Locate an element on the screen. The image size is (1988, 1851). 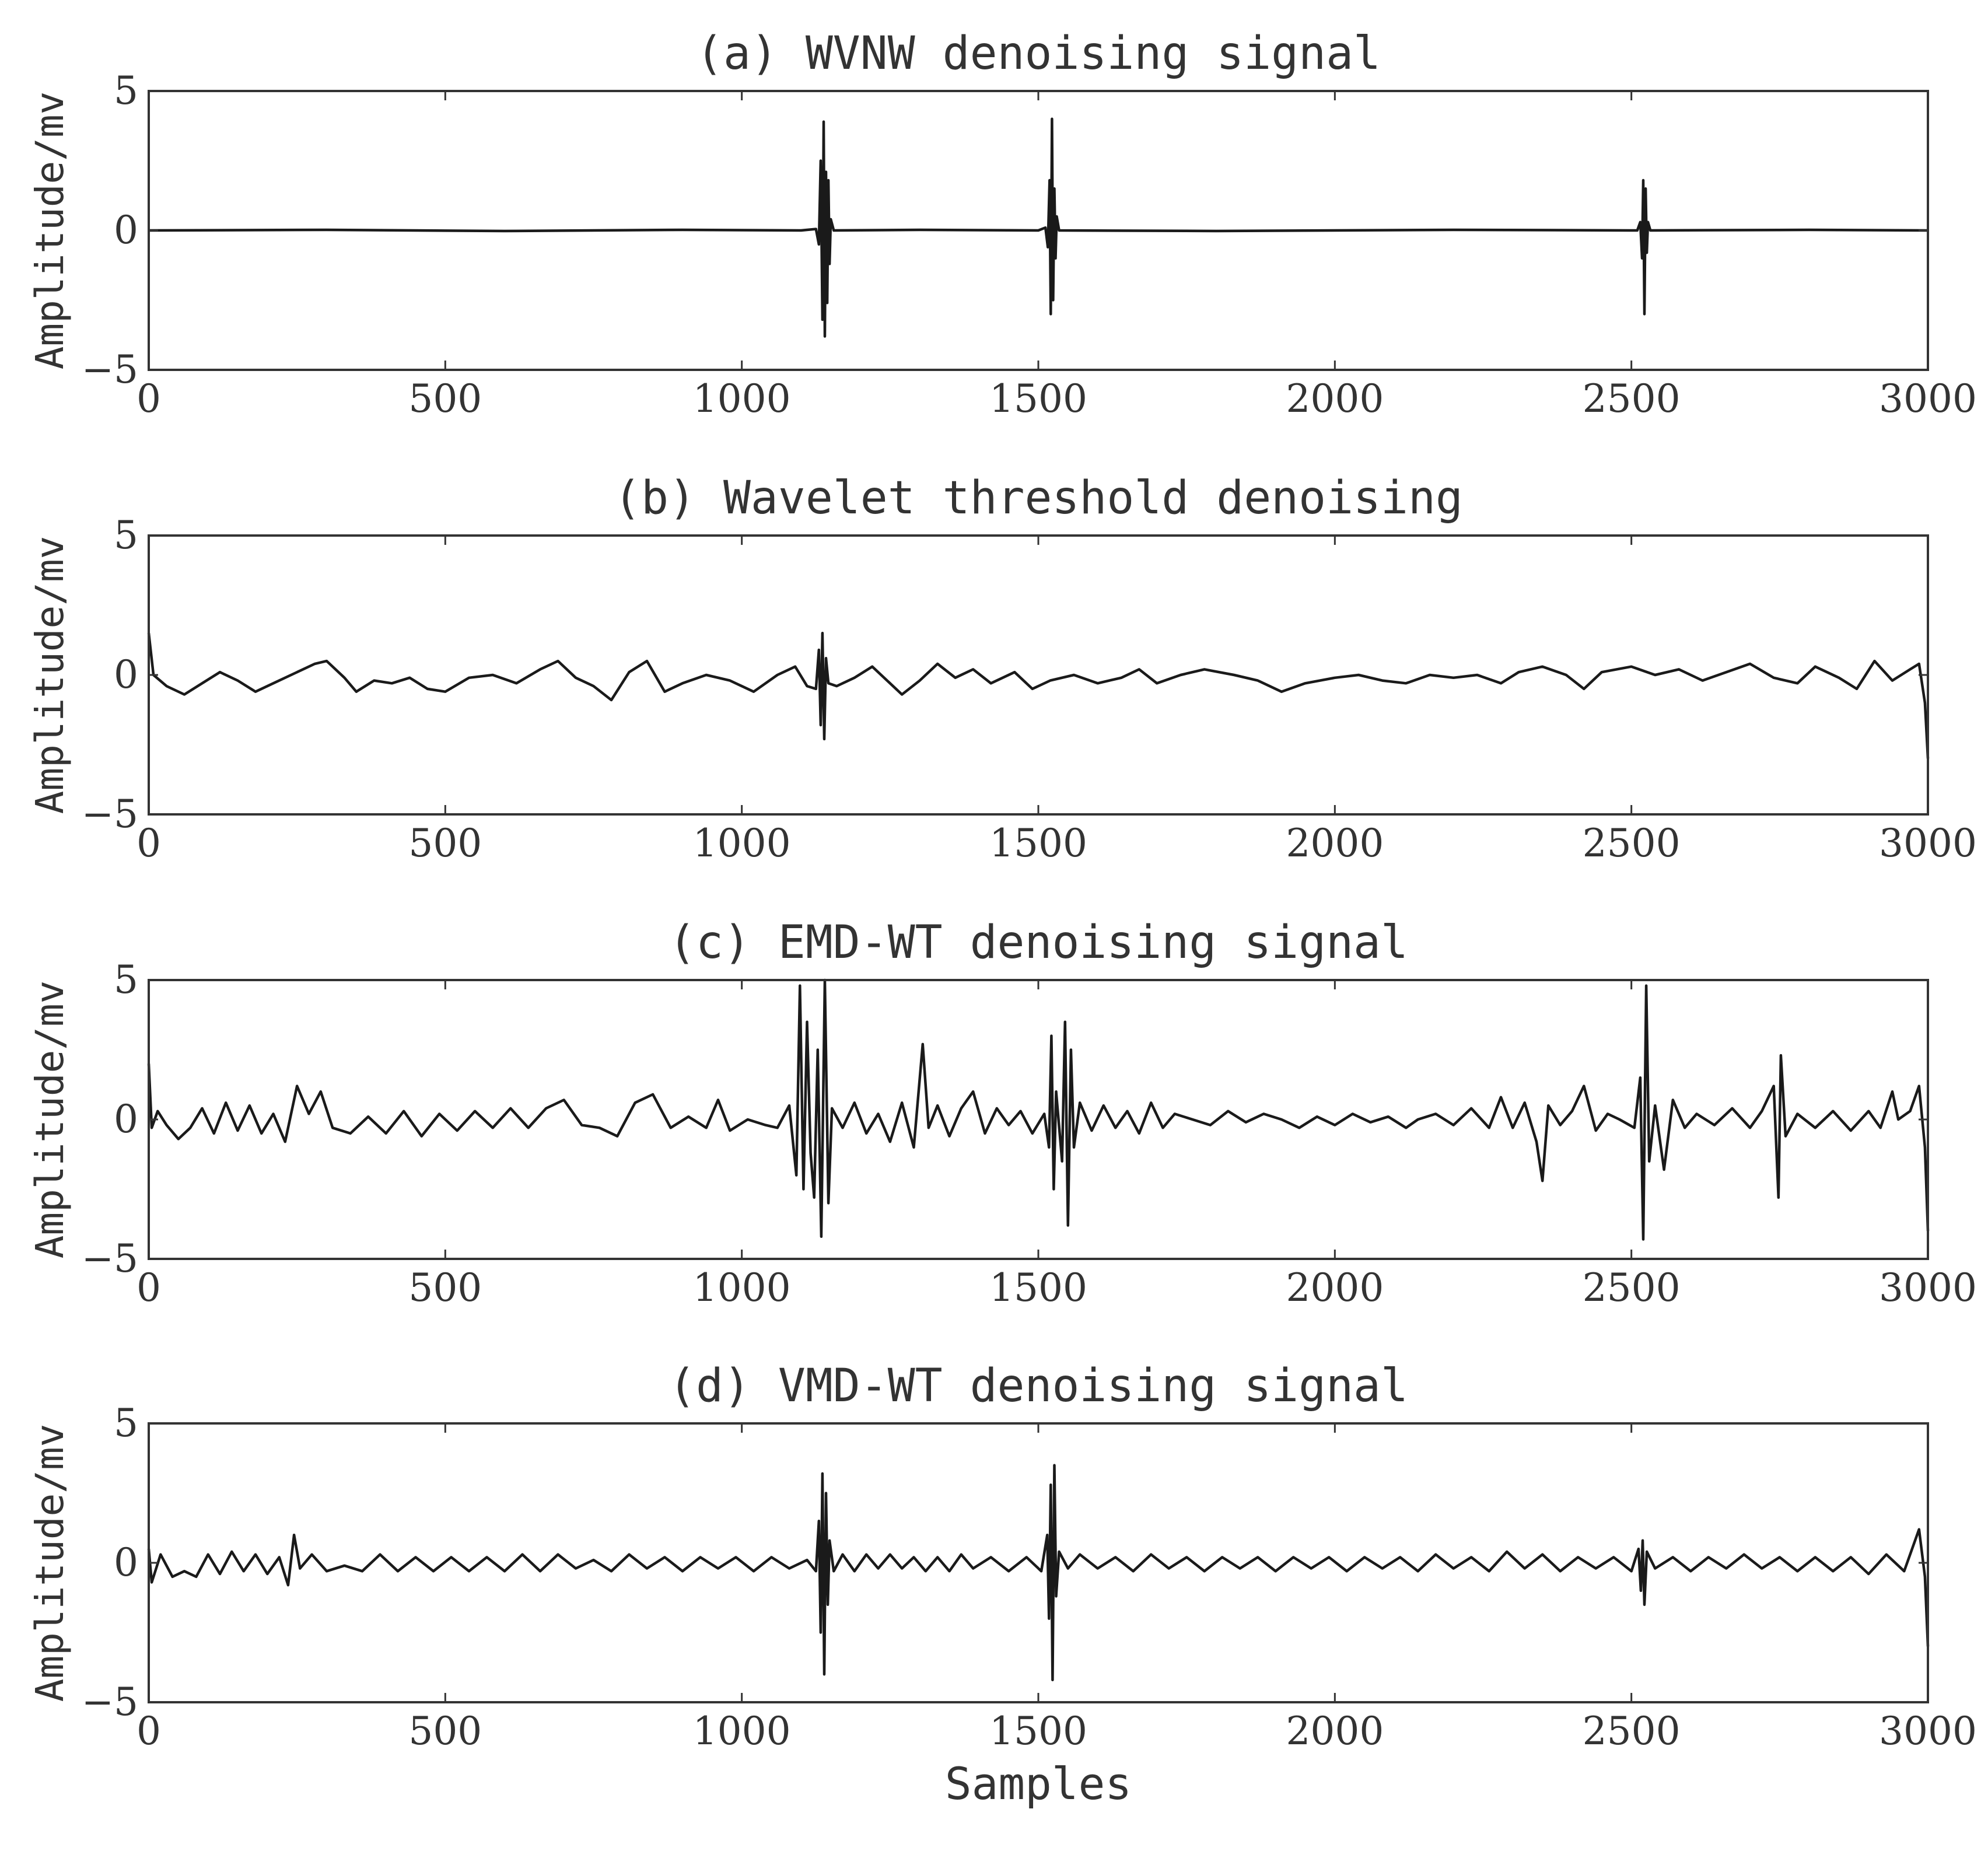
subplot-title: (a) WVNW denoising signal is located at coordinates (1038, 53).